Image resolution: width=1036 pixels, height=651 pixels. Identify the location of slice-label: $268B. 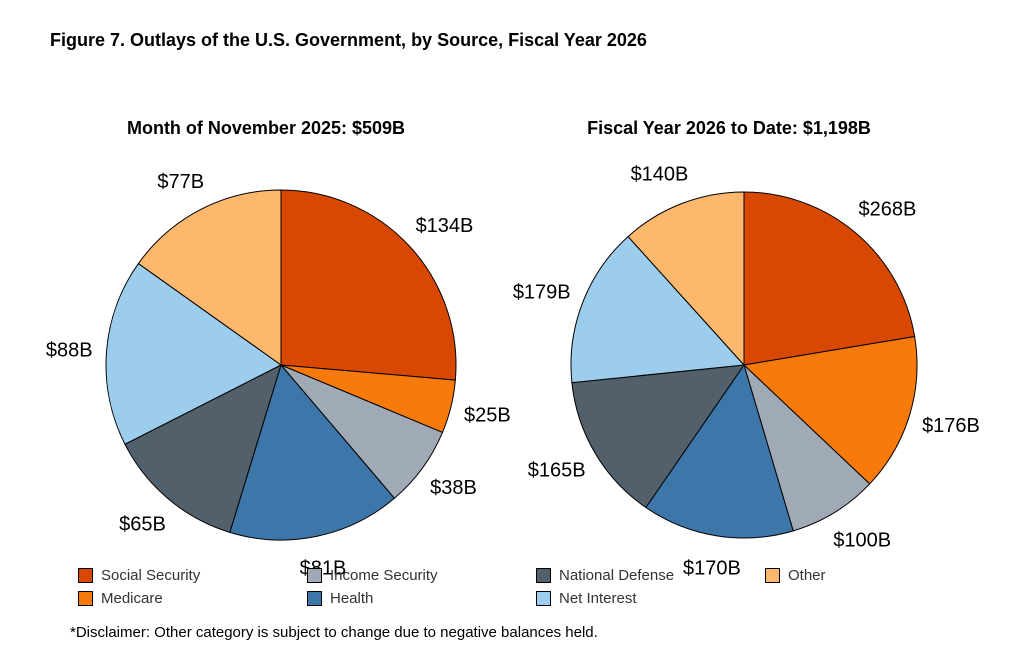
(888, 210).